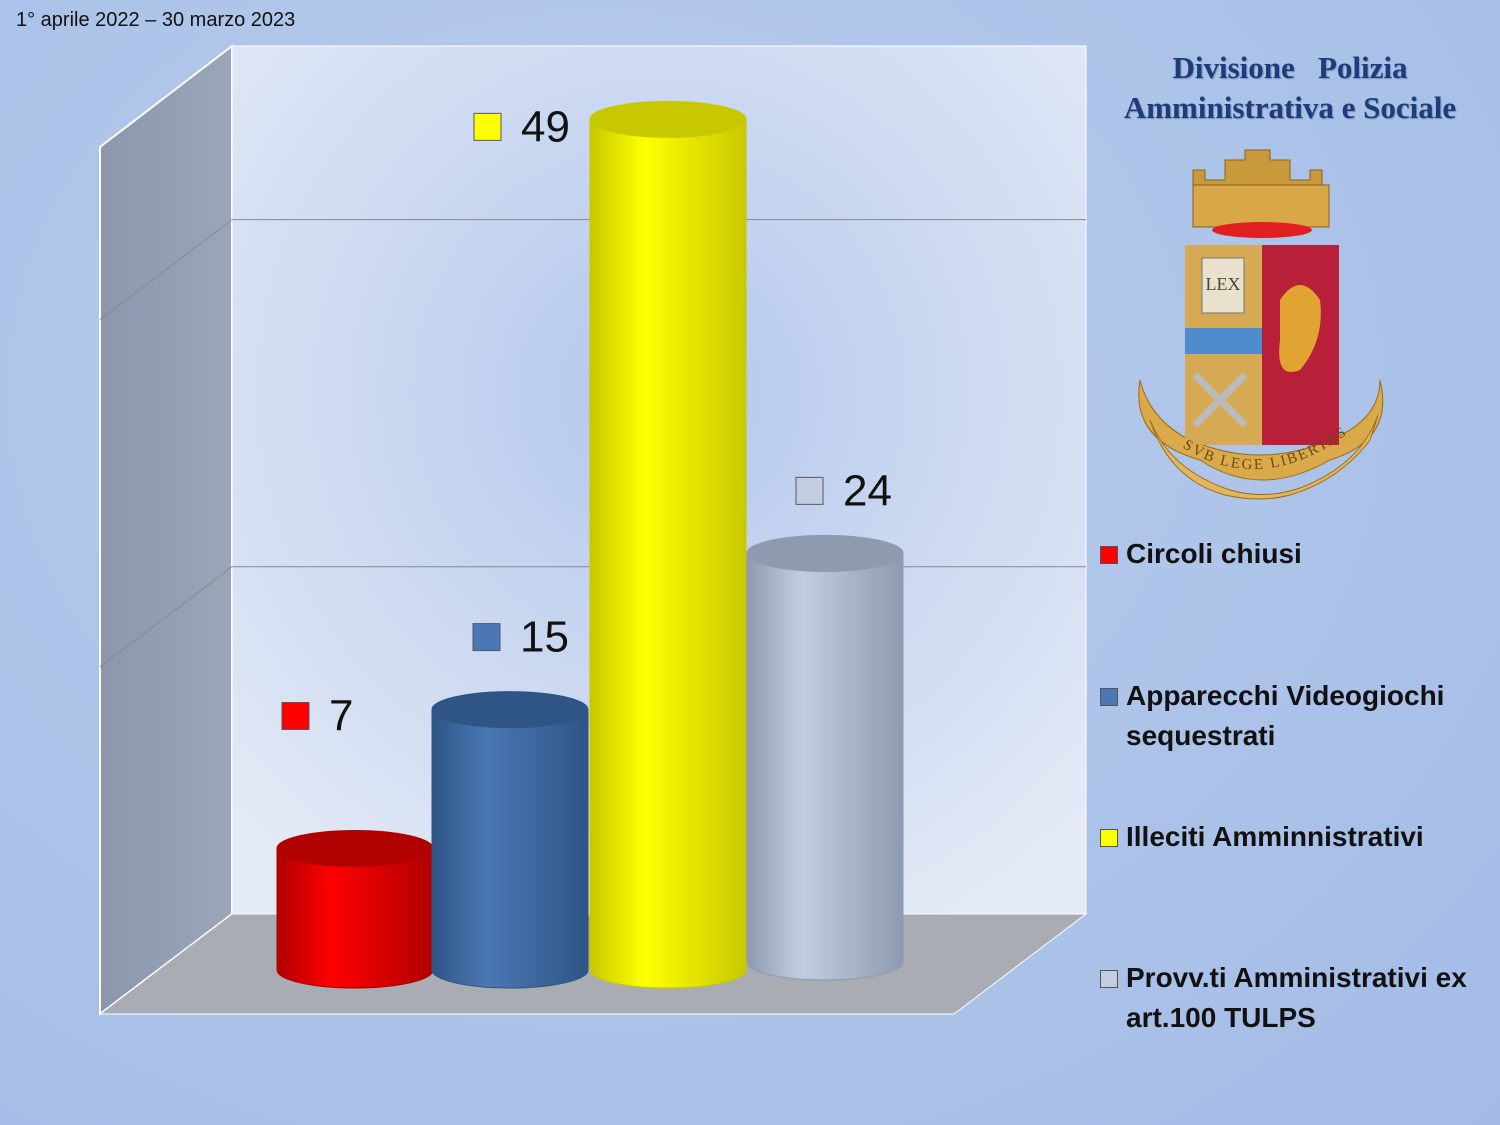  Describe the element at coordinates (1290, 67) in the screenshot. I see `org-line1: Divisione Polizia` at that location.